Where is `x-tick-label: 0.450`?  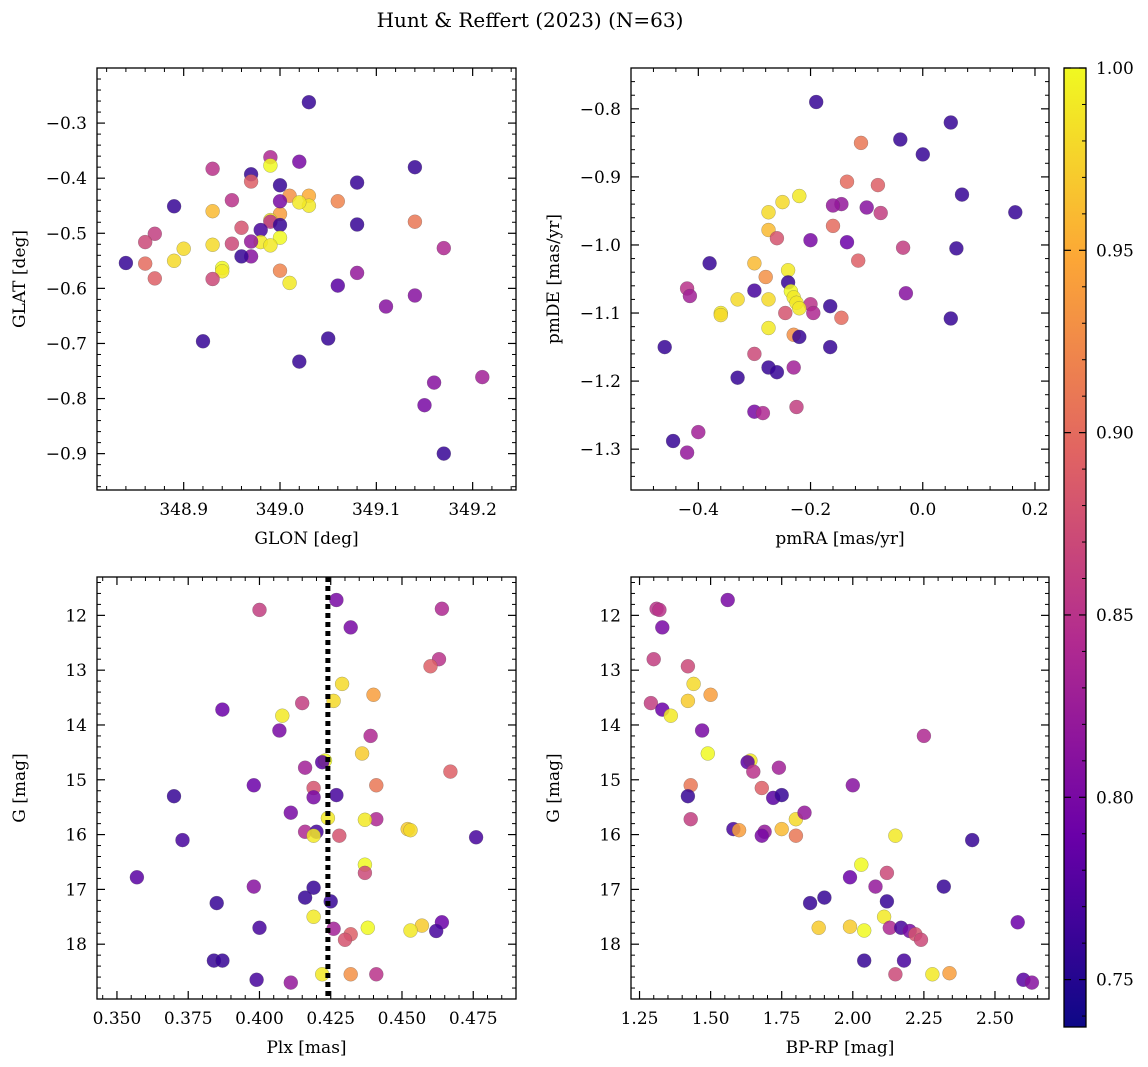 x-tick-label: 0.450 is located at coordinates (402, 1019).